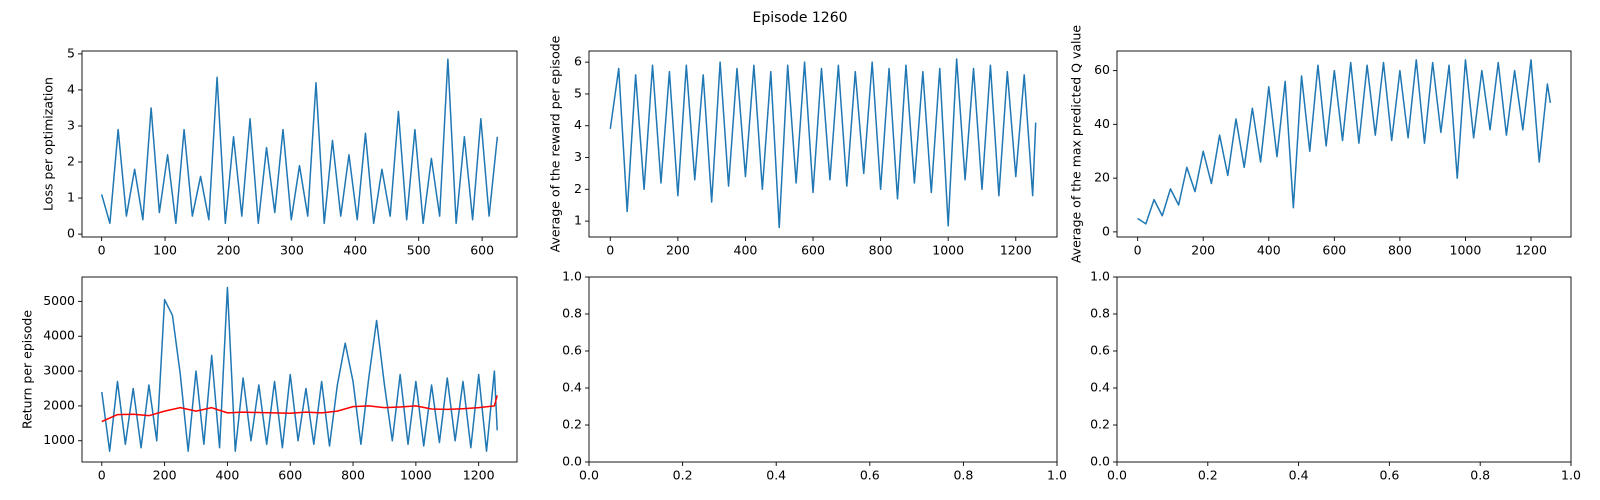  I want to click on y-tick-label: 2000, so click(59, 404).